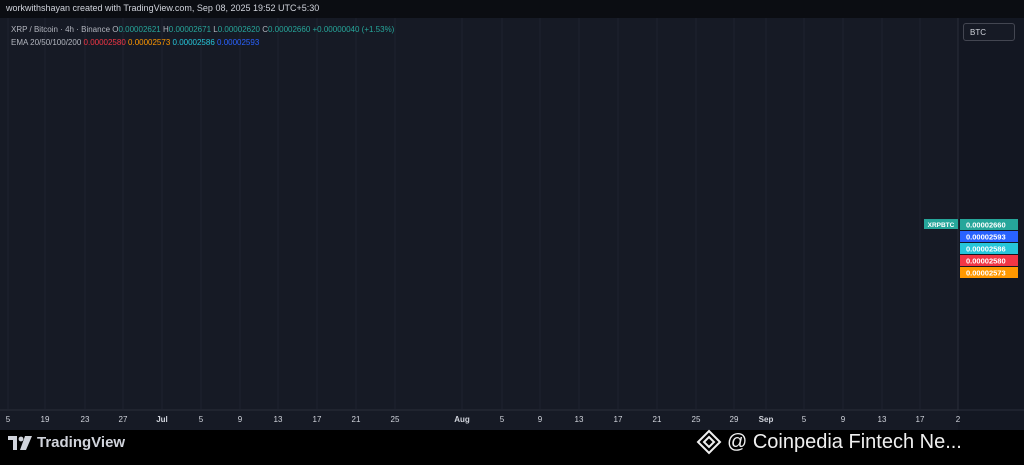 This screenshot has height=465, width=1024. Describe the element at coordinates (45, 419) in the screenshot. I see `x-tick-label: 19` at that location.